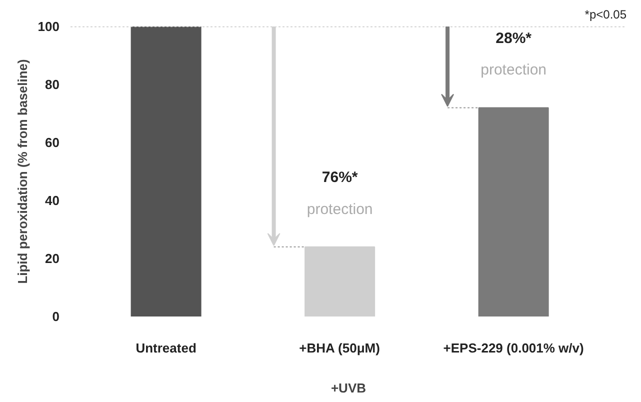 The height and width of the screenshot is (402, 641). Describe the element at coordinates (52, 258) in the screenshot. I see `y-tick-label: 20` at that location.